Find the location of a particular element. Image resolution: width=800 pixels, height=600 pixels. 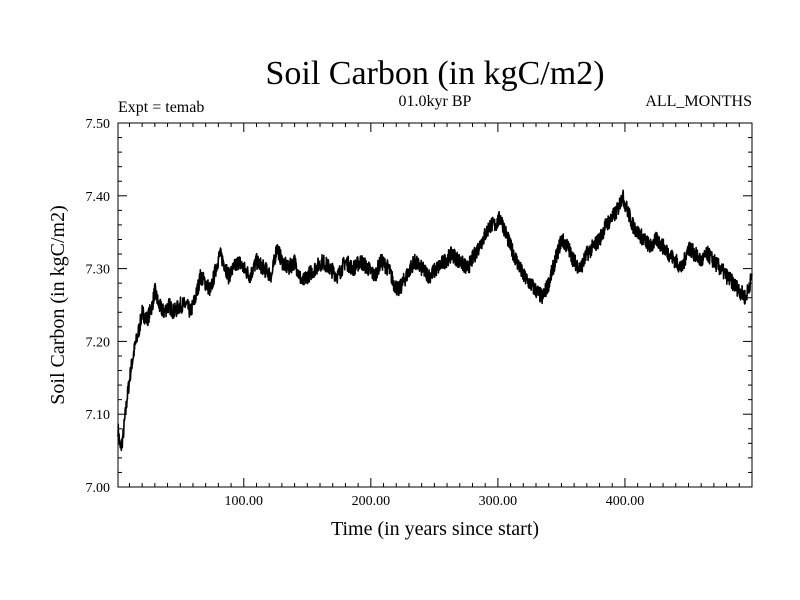

y-tick-label: 7.50 is located at coordinates (98, 124).